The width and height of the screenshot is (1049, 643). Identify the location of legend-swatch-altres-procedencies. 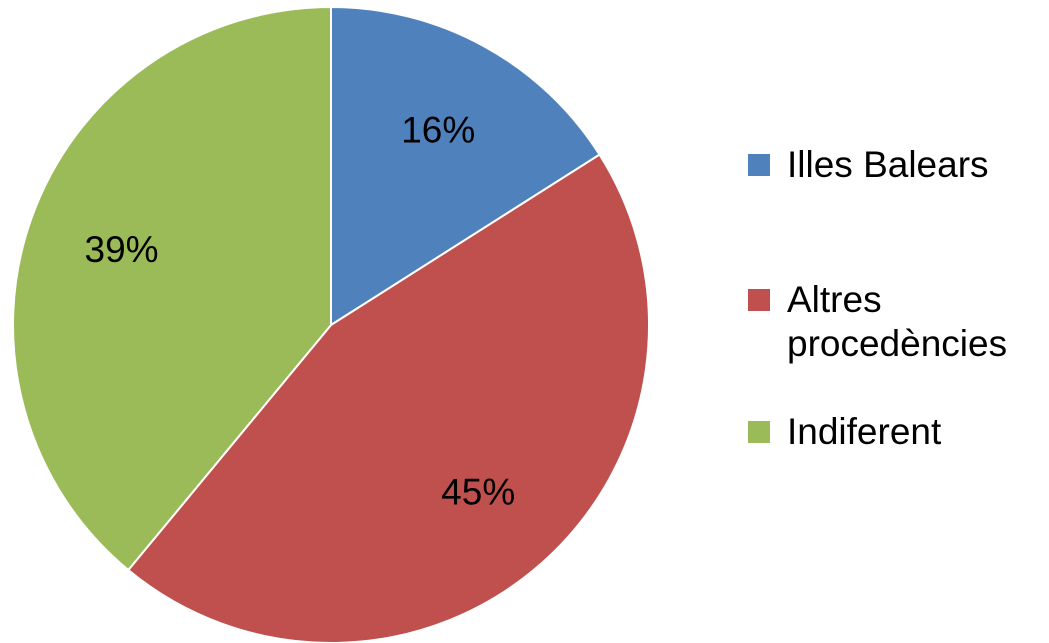
(759, 300).